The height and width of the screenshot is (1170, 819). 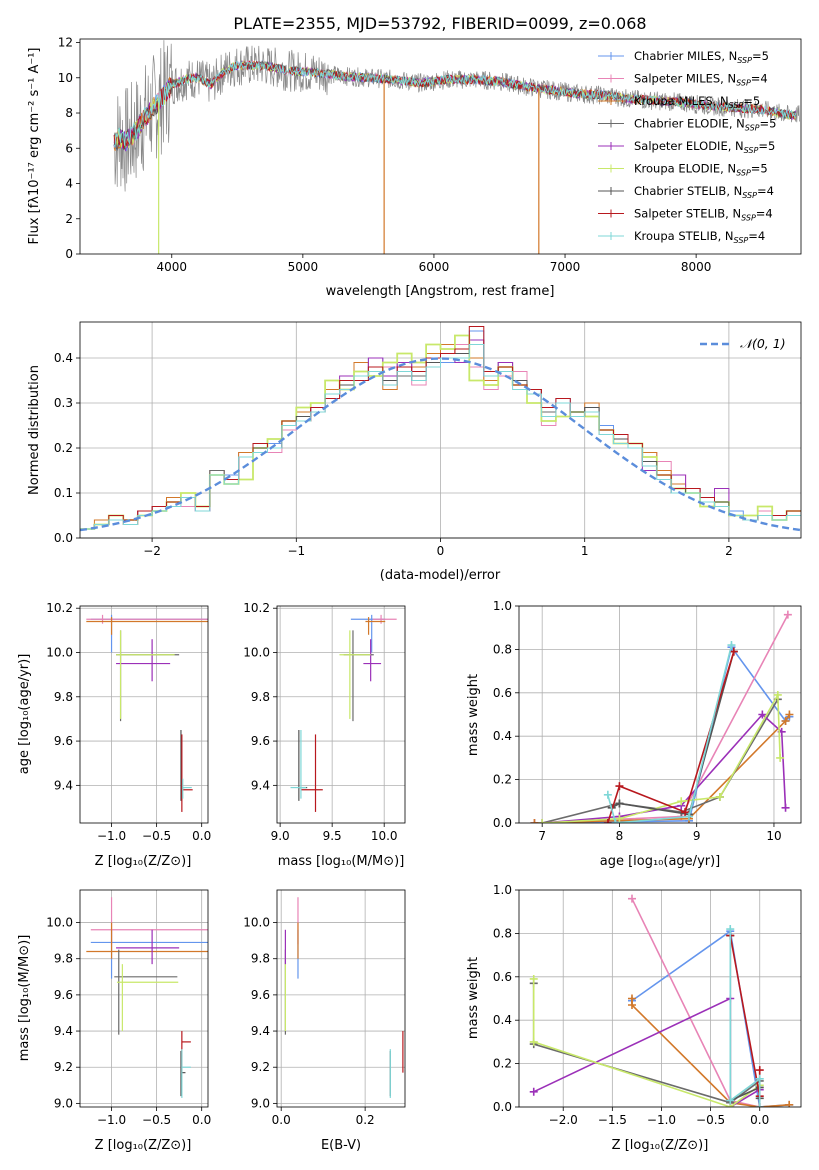 What do you see at coordinates (660, 861) in the screenshot?
I see `mwAge-xlabel: age [log₁₀(age/yr)]` at bounding box center [660, 861].